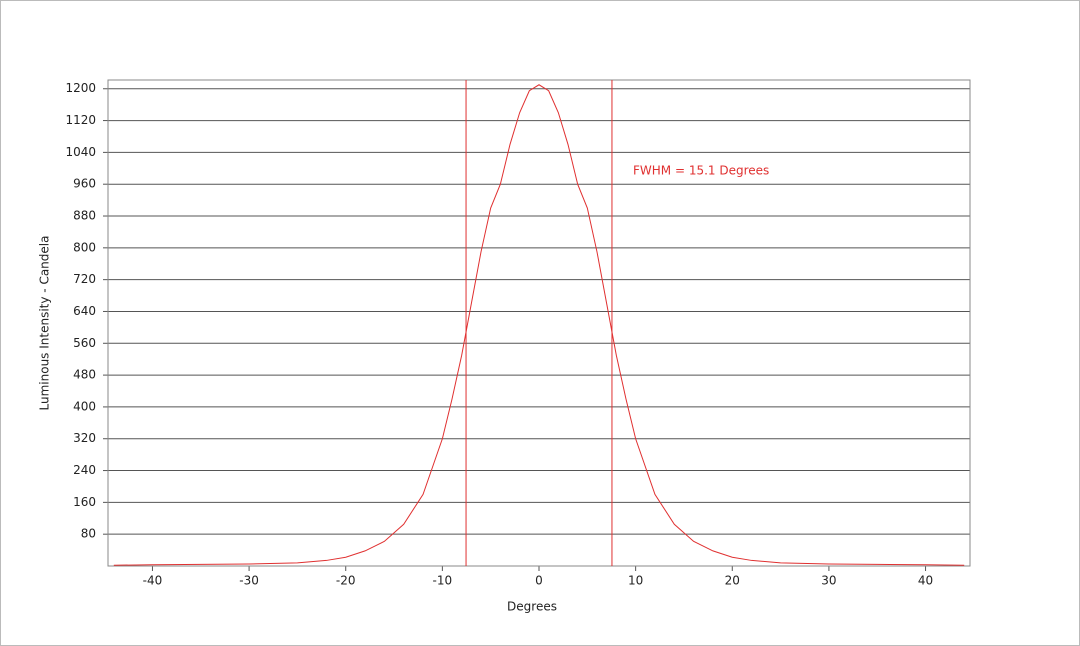 The width and height of the screenshot is (1080, 646). I want to click on y-tick-label: 160, so click(84, 502).